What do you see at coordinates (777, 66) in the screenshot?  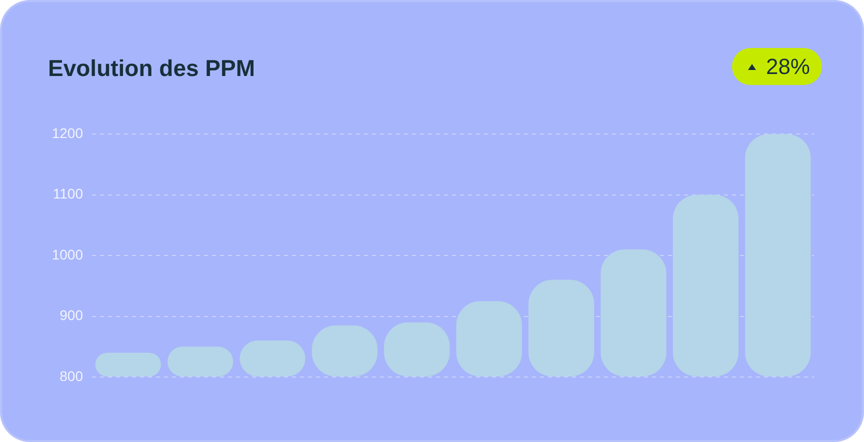 I see `badge: 28%` at bounding box center [777, 66].